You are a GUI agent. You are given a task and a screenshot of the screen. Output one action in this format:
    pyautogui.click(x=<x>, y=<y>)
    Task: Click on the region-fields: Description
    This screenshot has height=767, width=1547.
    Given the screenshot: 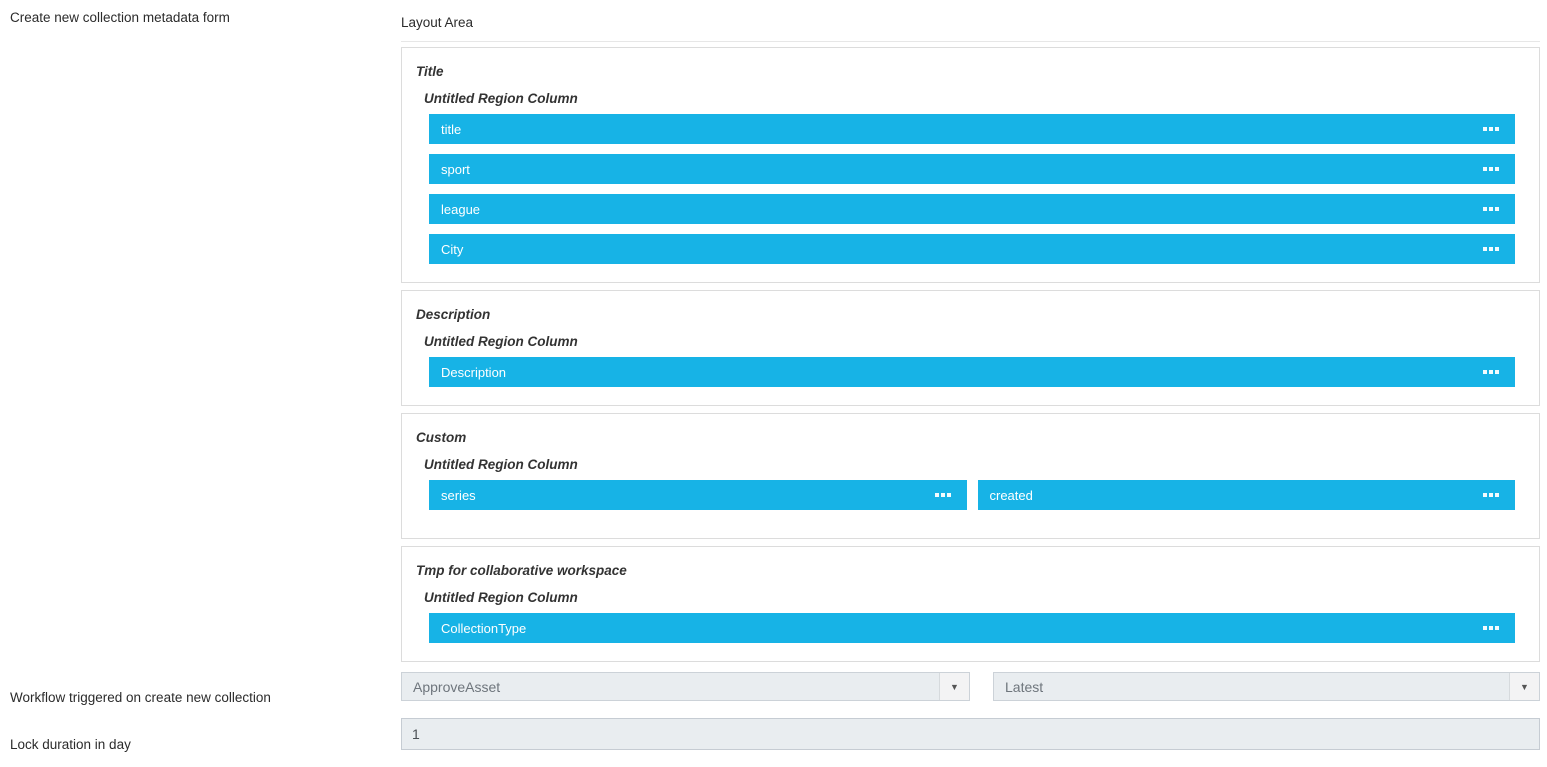 What is the action you would take?
    pyautogui.click(x=972, y=372)
    